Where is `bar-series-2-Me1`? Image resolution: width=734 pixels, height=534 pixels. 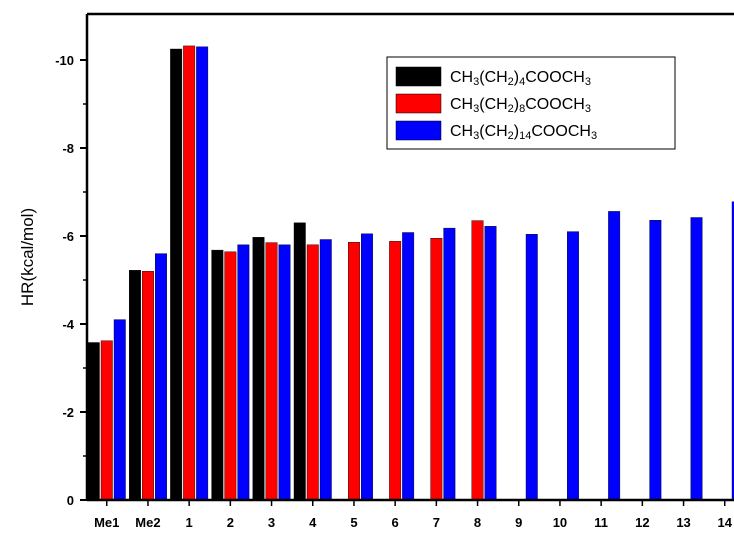
bar-series-2-Me1 is located at coordinates (106, 420).